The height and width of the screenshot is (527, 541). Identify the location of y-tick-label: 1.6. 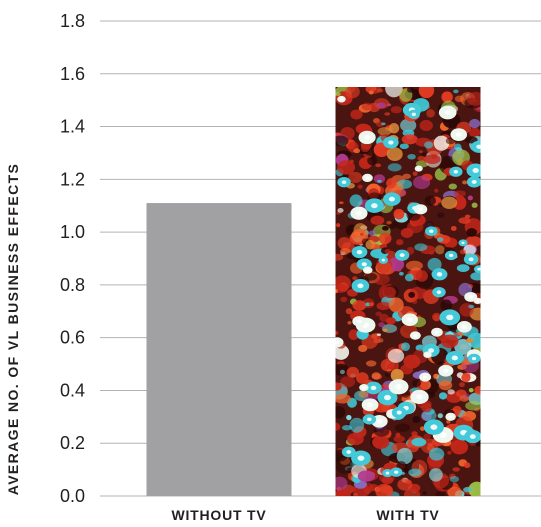
(72, 74).